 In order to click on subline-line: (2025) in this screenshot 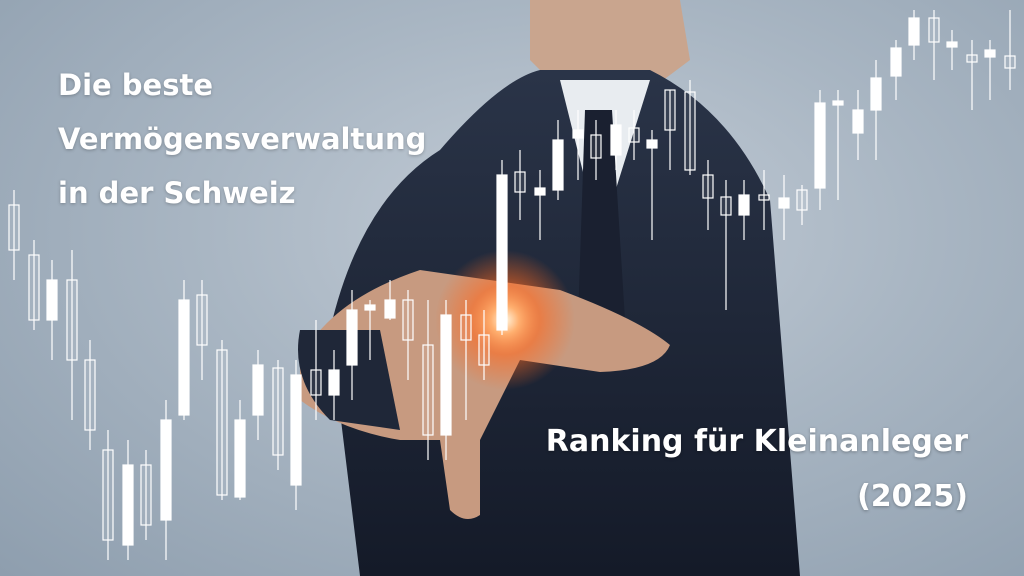, I will do `click(912, 496)`.